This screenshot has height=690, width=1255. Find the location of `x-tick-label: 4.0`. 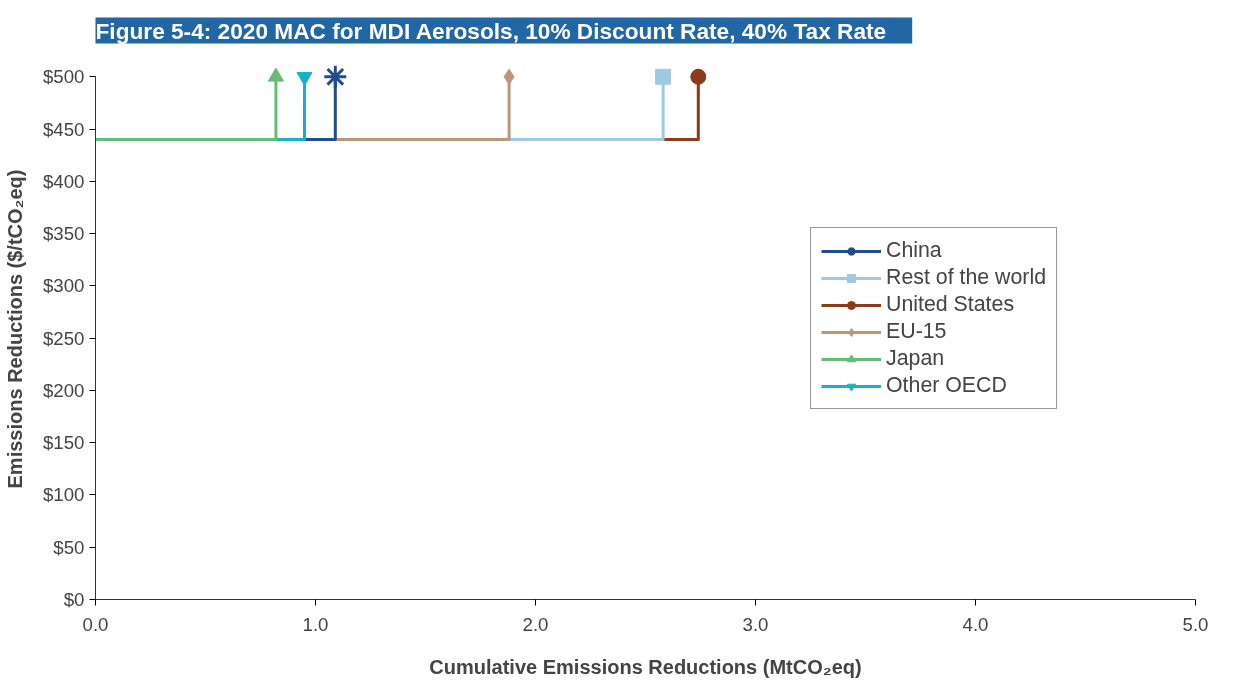

x-tick-label: 4.0 is located at coordinates (975, 624).